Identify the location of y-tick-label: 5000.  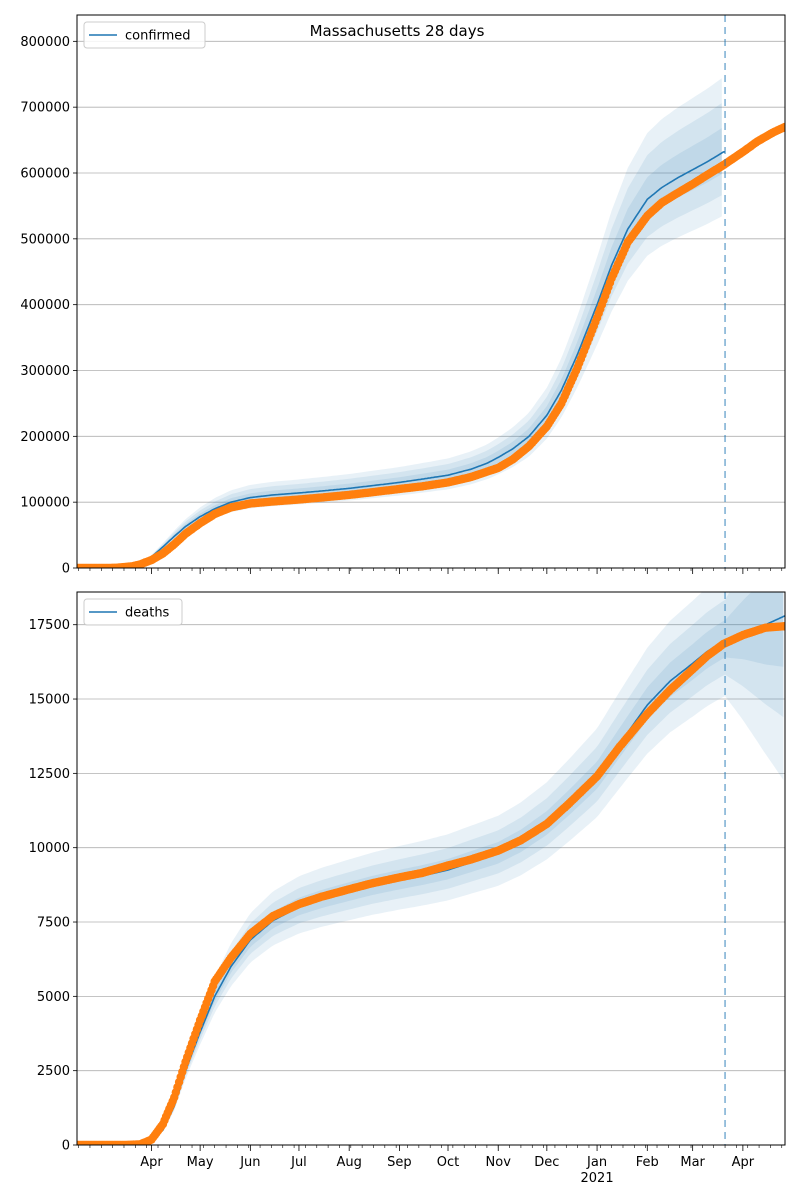
(53, 997).